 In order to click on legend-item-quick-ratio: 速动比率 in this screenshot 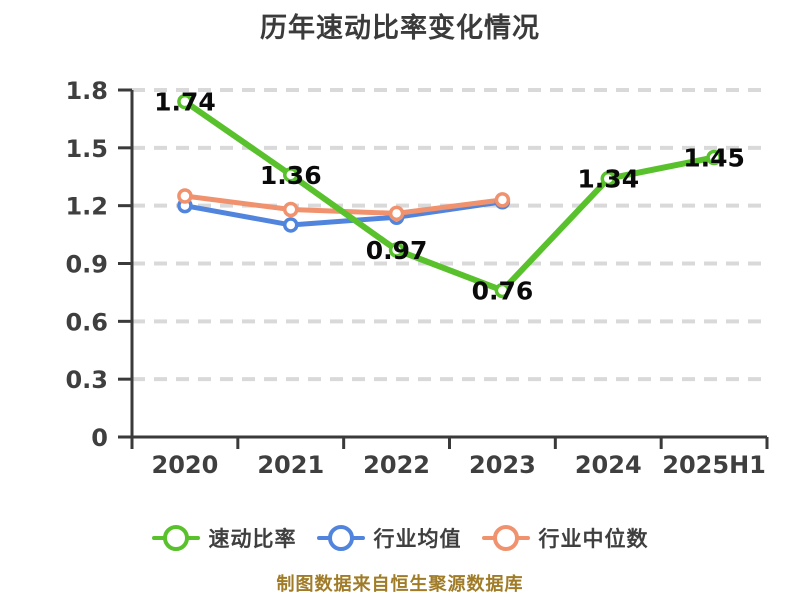, I will do `click(224, 538)`.